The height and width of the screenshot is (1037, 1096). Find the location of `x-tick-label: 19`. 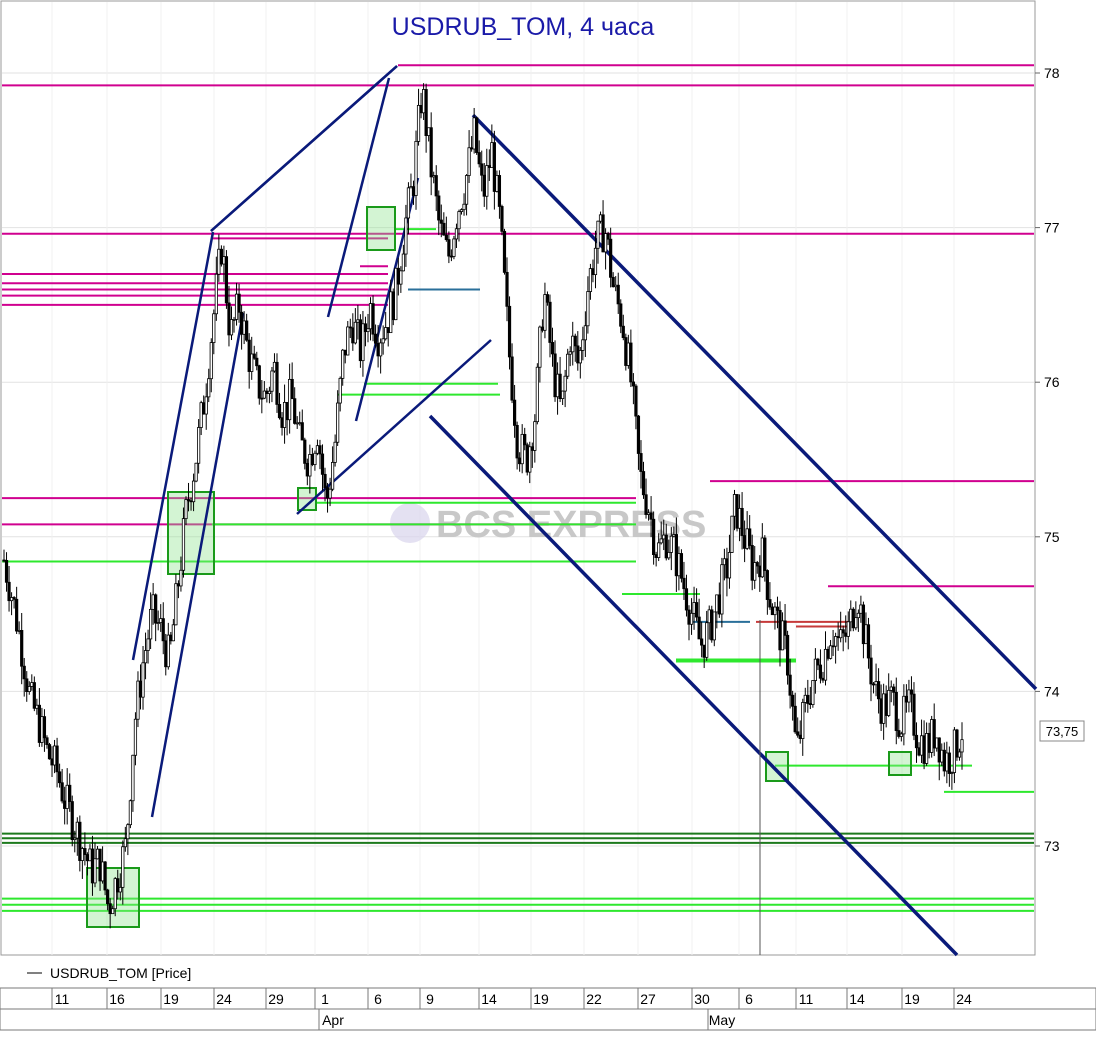

x-tick-label: 19 is located at coordinates (912, 999).